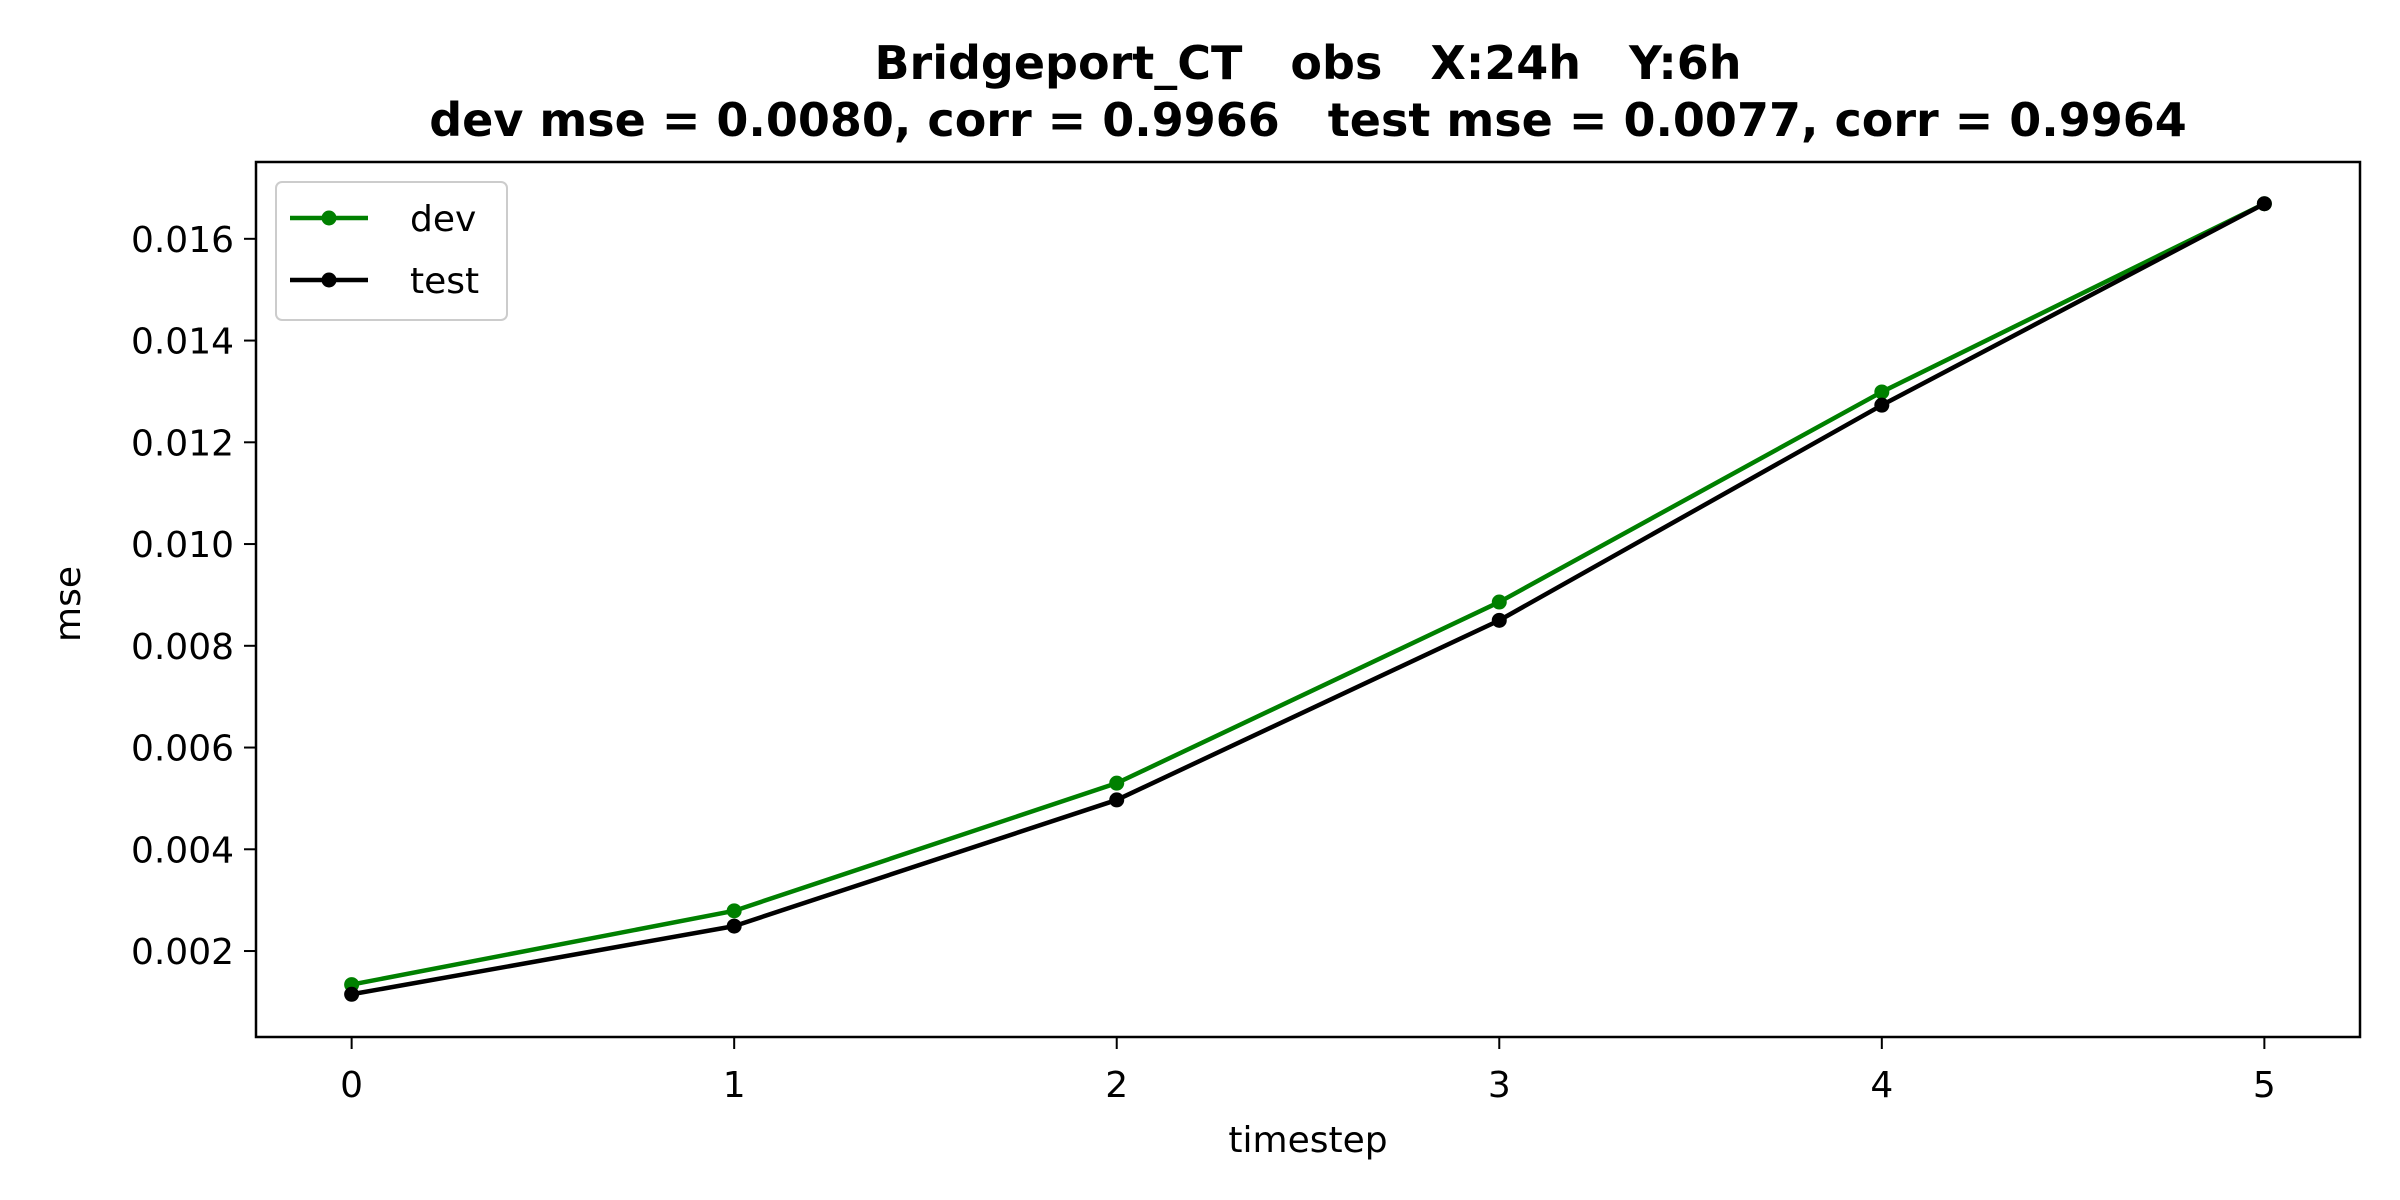  What do you see at coordinates (1881, 1085) in the screenshot?
I see `x-tick-label: 4` at bounding box center [1881, 1085].